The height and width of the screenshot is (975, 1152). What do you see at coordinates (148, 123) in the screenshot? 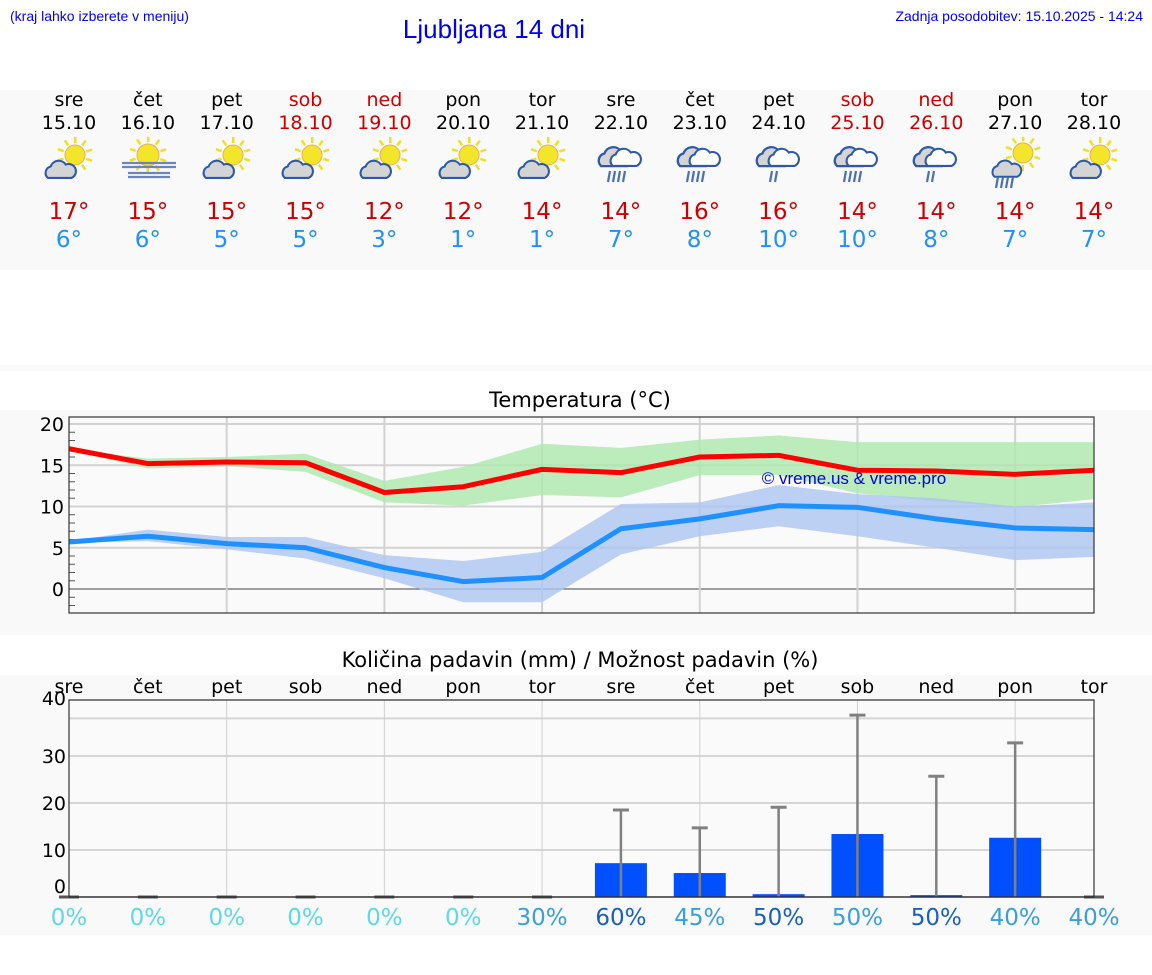
I see `day-date: 16.10` at bounding box center [148, 123].